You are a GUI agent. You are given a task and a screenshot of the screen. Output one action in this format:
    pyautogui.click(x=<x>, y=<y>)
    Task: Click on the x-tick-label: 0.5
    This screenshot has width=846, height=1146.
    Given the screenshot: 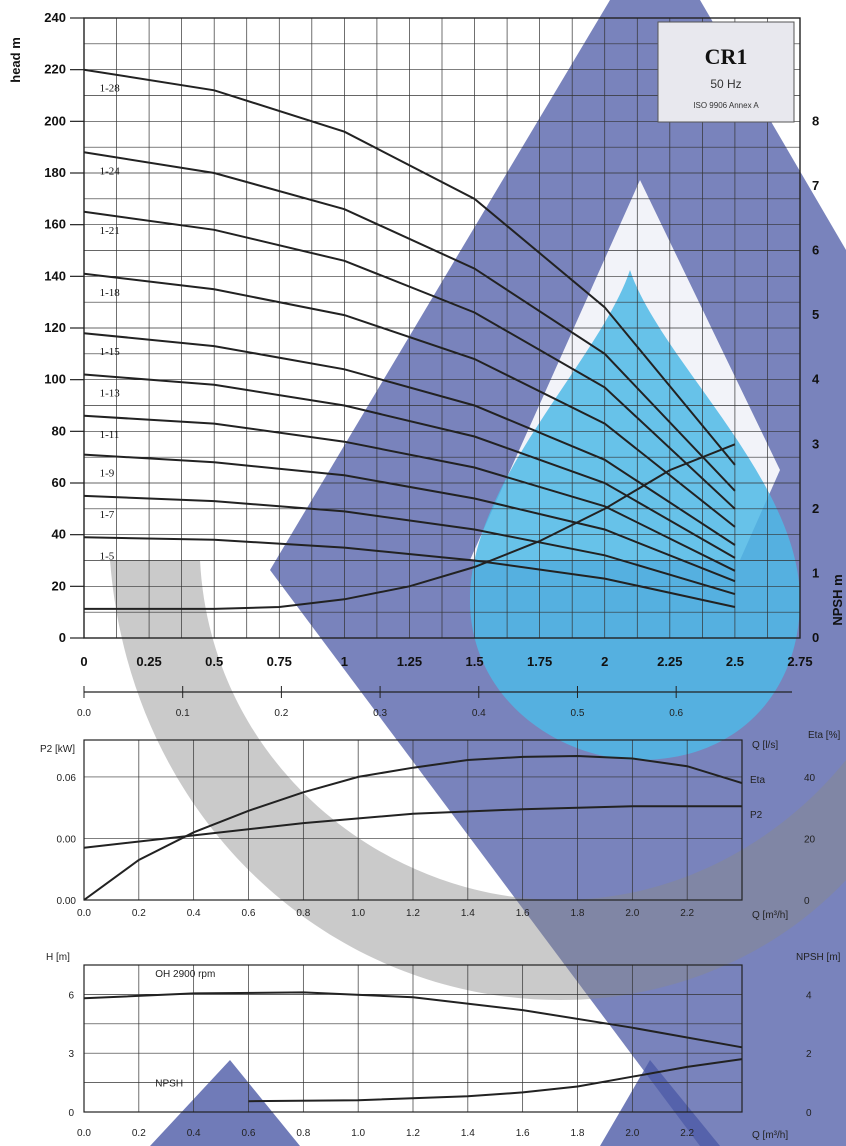 What is the action you would take?
    pyautogui.click(x=214, y=661)
    